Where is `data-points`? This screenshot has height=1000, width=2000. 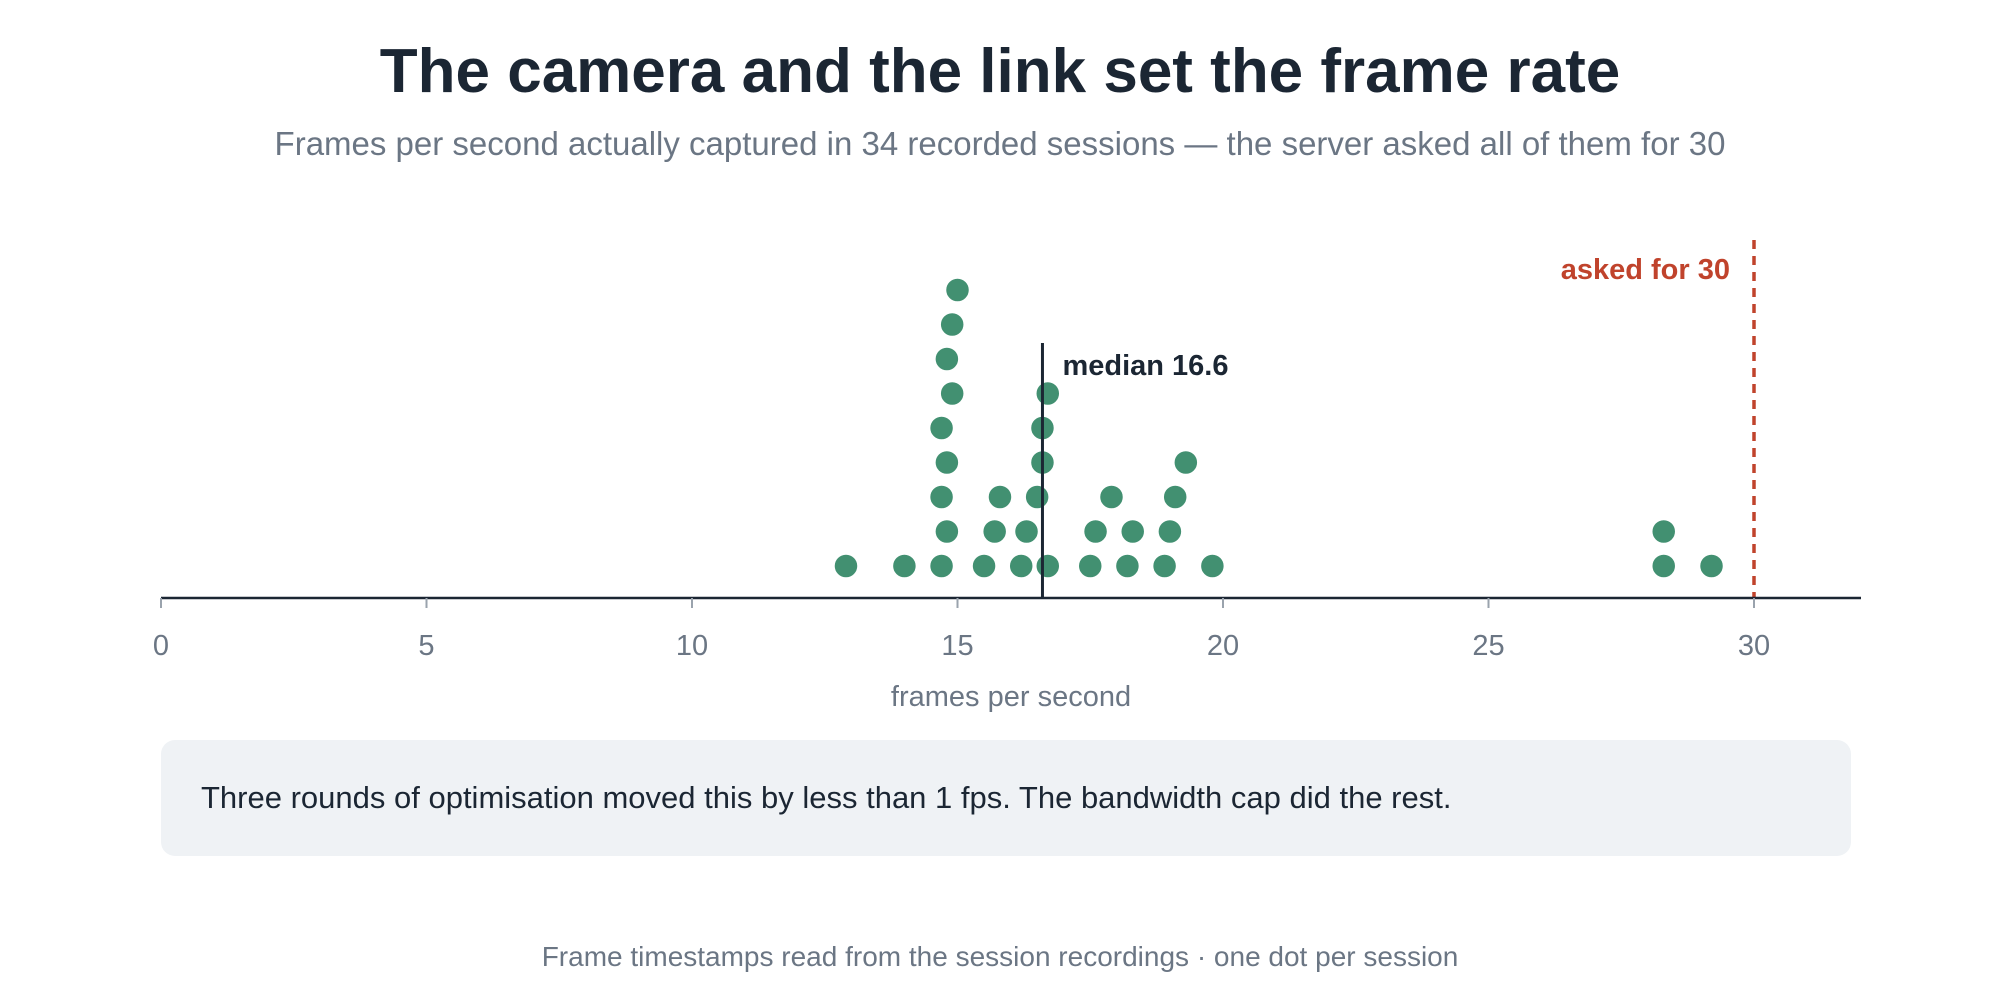 data-points is located at coordinates (1279, 428).